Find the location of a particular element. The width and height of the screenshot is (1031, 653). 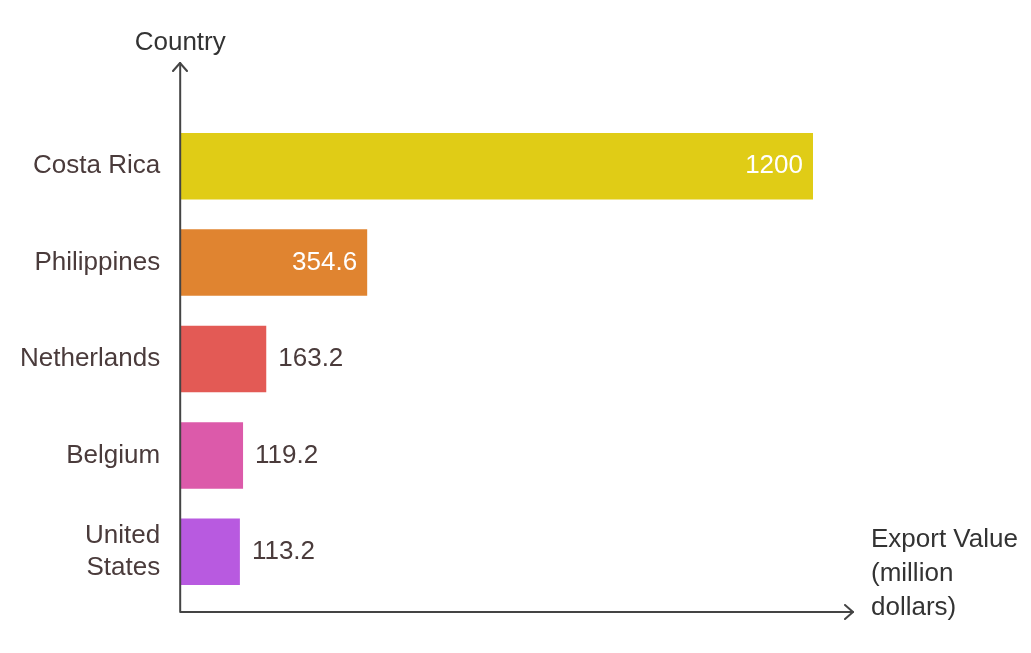

x-axis-title: Export Value (million dollars) is located at coordinates (944, 572).